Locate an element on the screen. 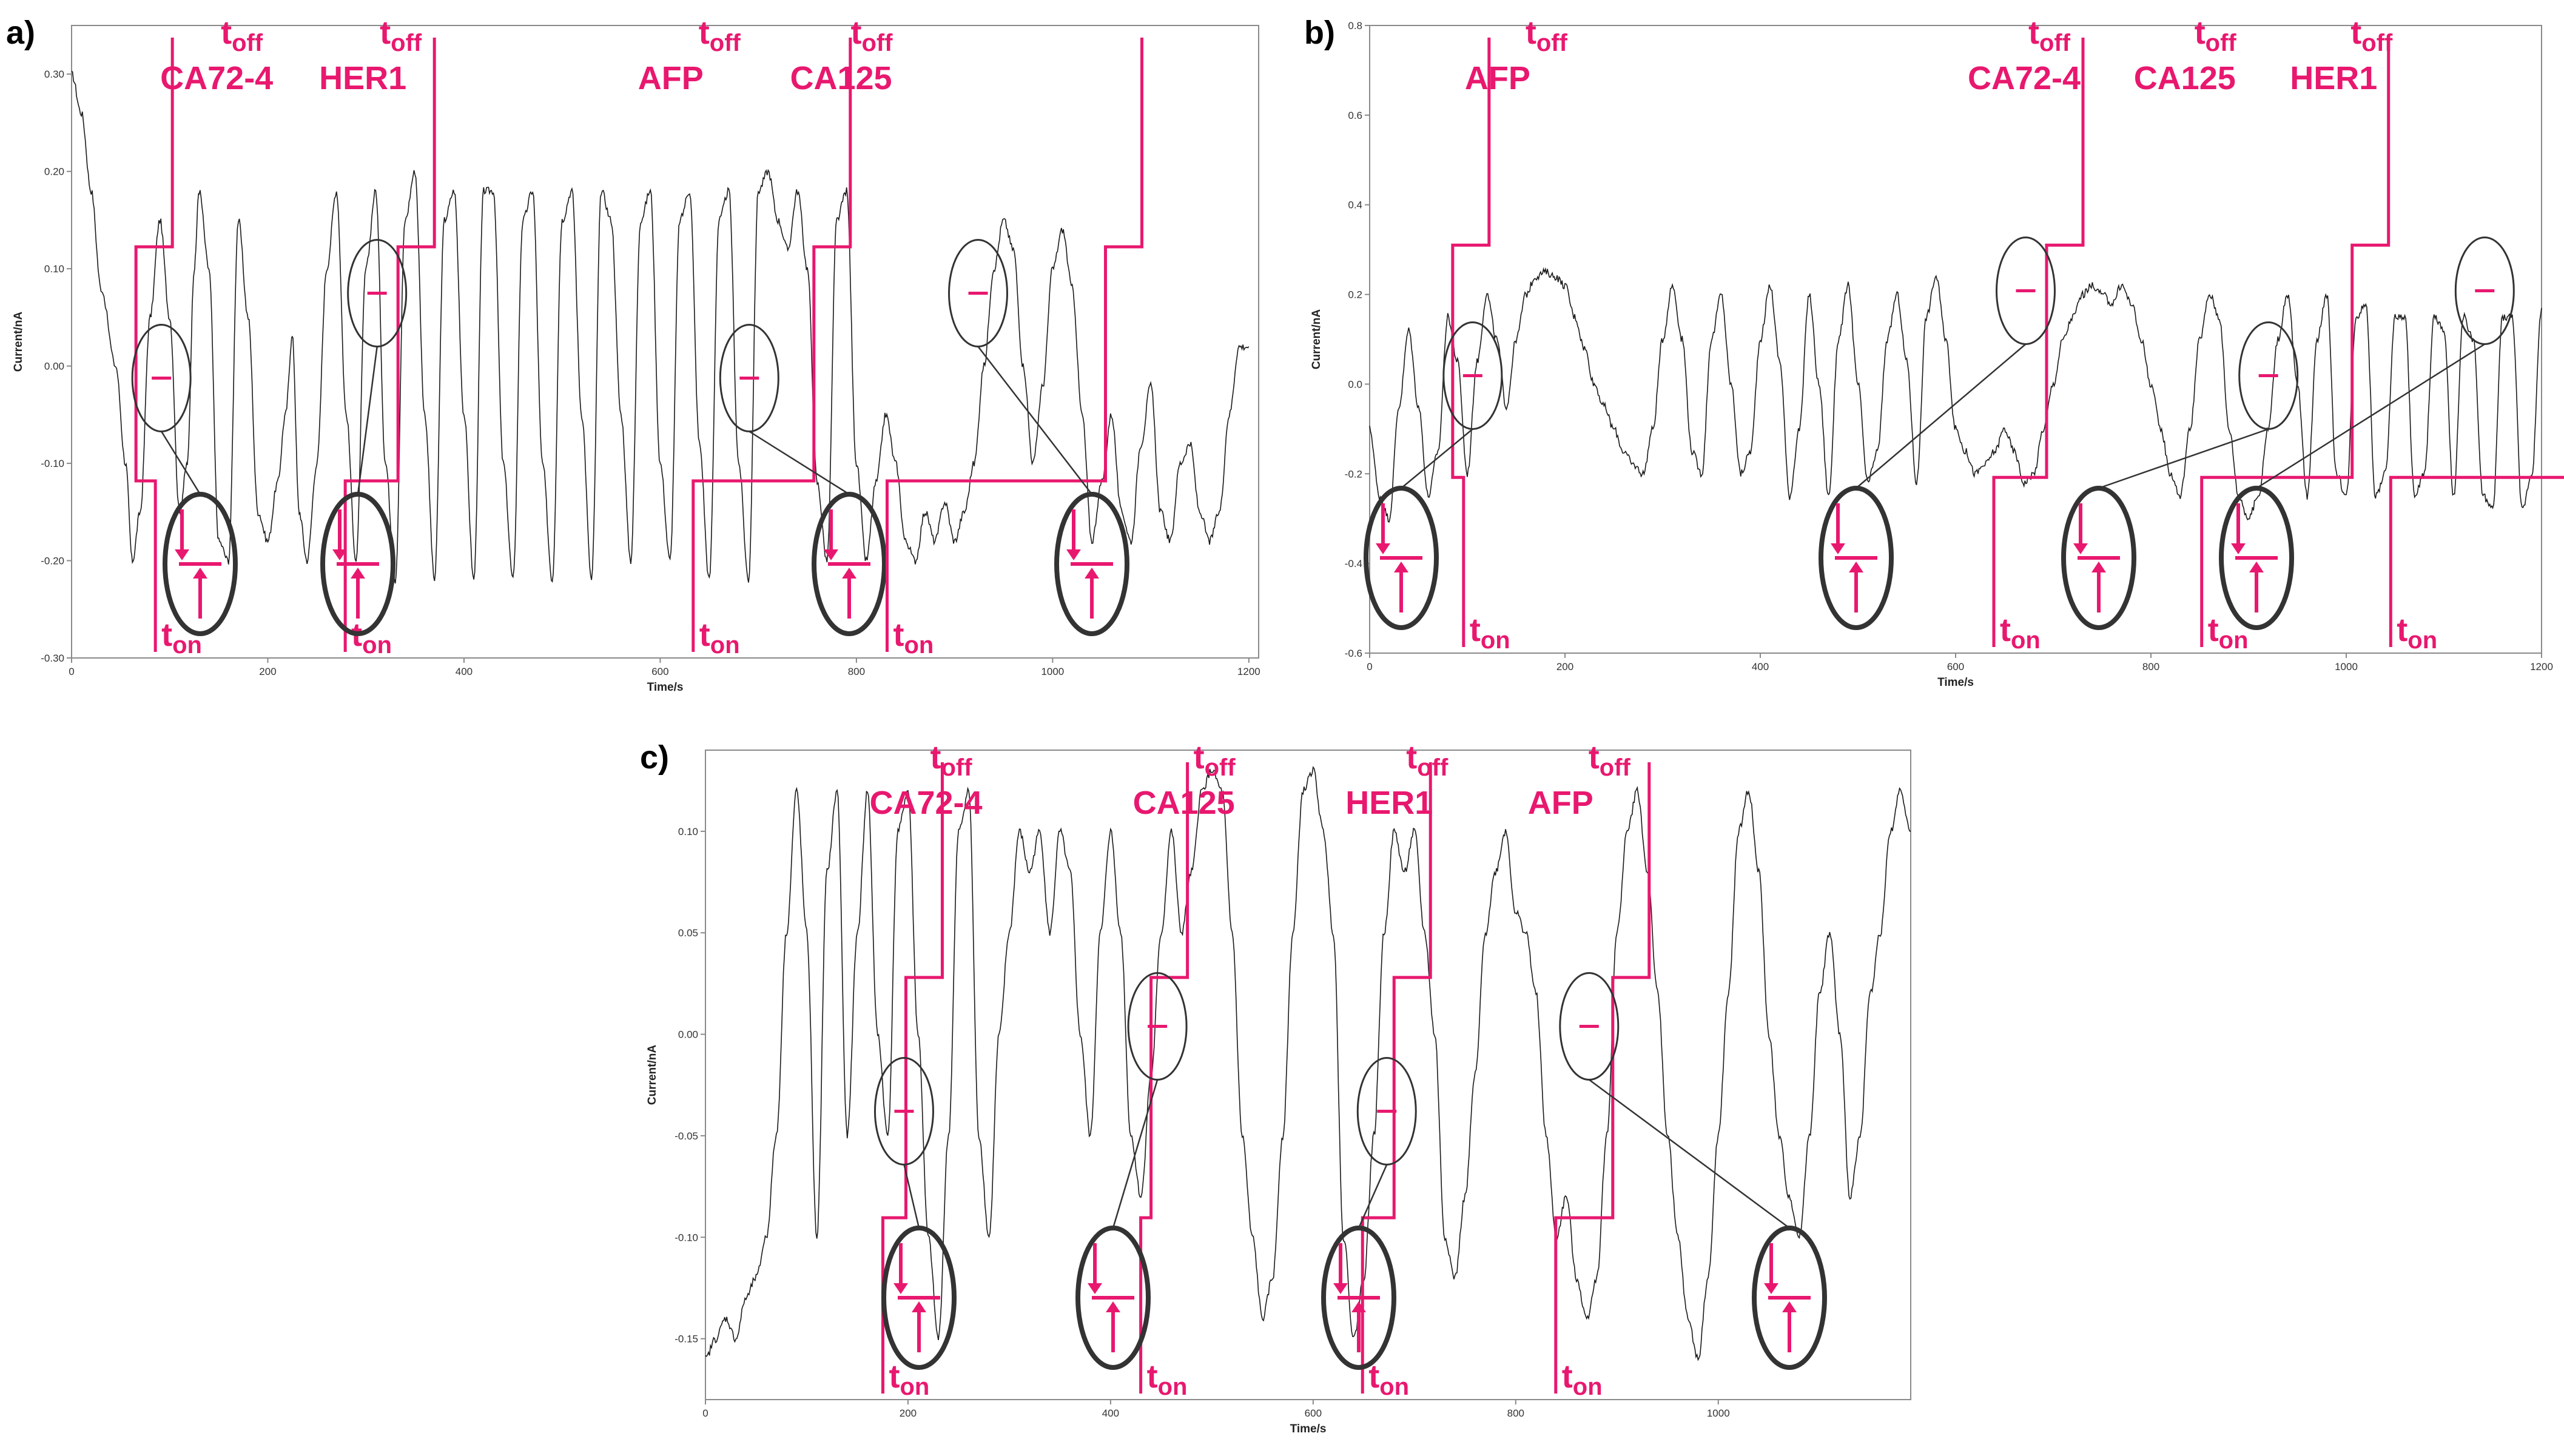 This screenshot has width=2564, height=1456. y-tick-label: -0.6 is located at coordinates (1353, 653).